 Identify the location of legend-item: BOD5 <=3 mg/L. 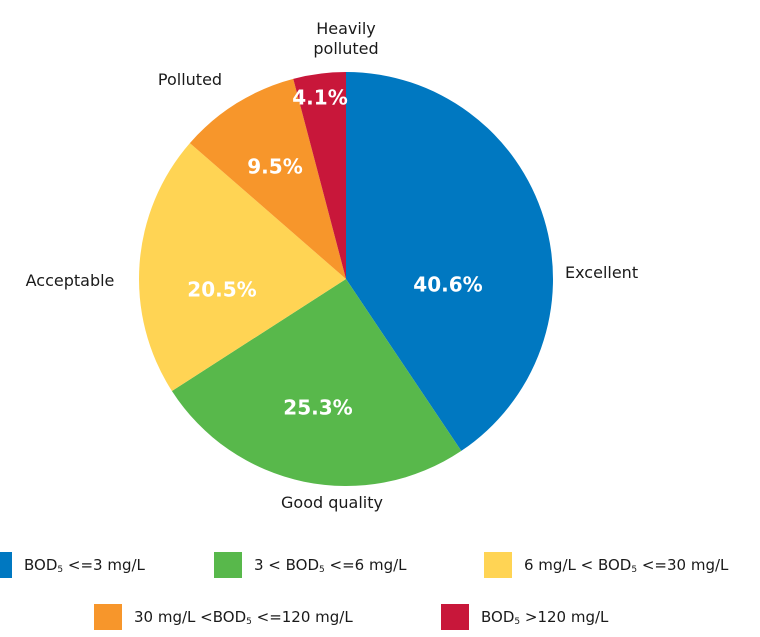
(72, 565).